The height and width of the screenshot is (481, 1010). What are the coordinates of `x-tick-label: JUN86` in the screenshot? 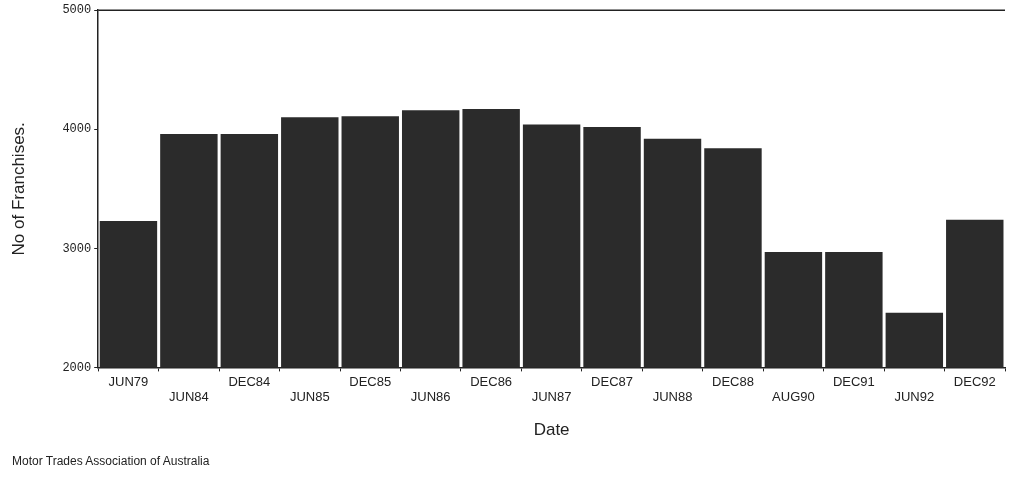 It's located at (430, 397).